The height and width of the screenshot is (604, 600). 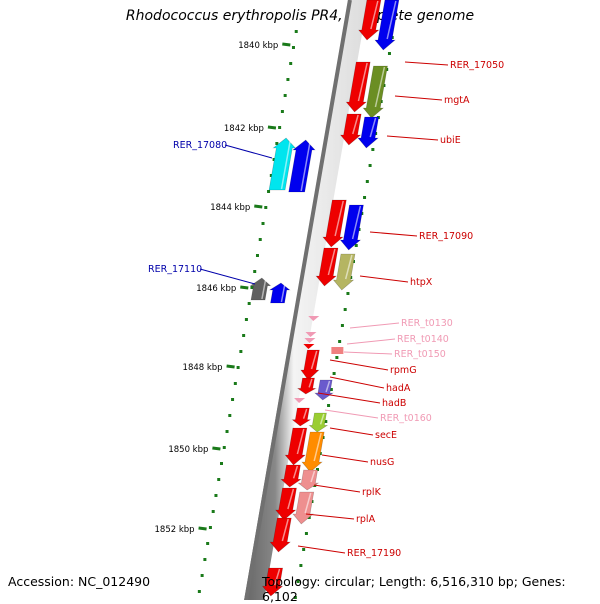 What do you see at coordinates (446, 236) in the screenshot?
I see `gene-label: RER_17090` at bounding box center [446, 236].